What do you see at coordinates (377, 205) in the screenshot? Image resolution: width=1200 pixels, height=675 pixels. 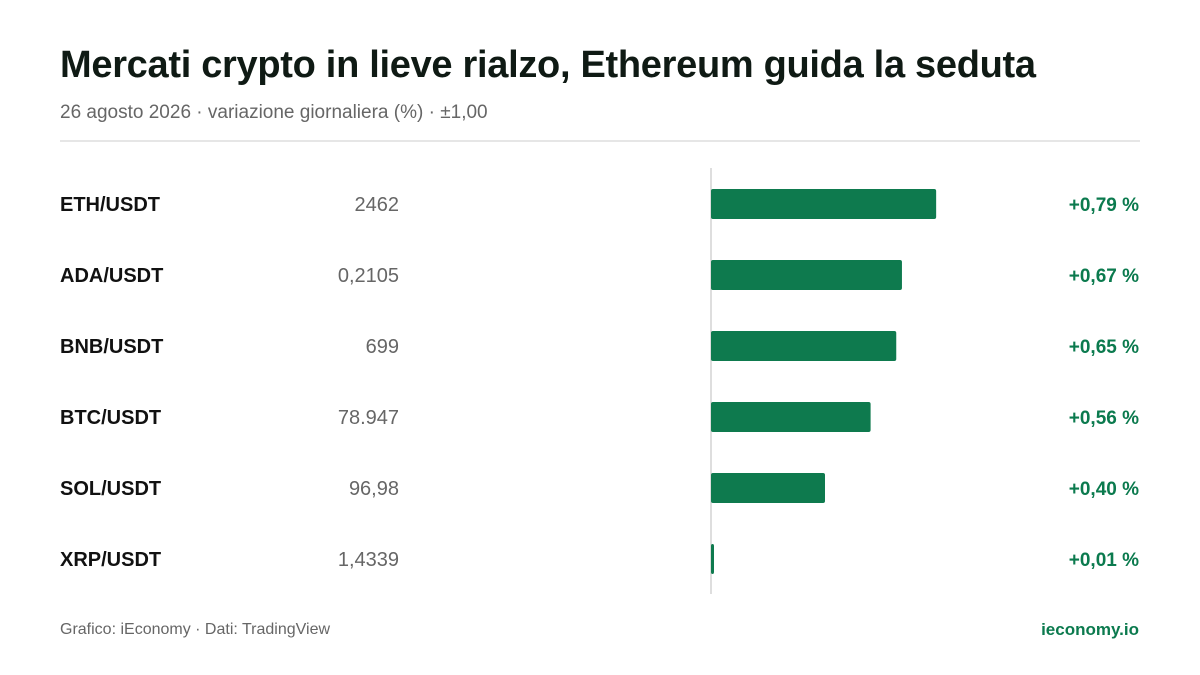 I see `price-label: 2462` at bounding box center [377, 205].